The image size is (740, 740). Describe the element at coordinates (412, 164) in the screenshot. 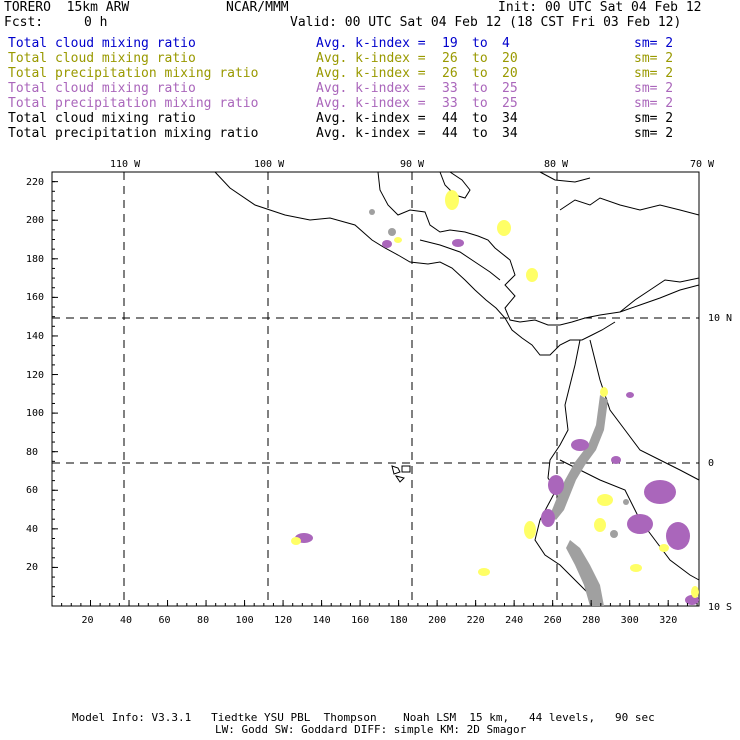

I see `lon-label-90w: 90 W` at that location.